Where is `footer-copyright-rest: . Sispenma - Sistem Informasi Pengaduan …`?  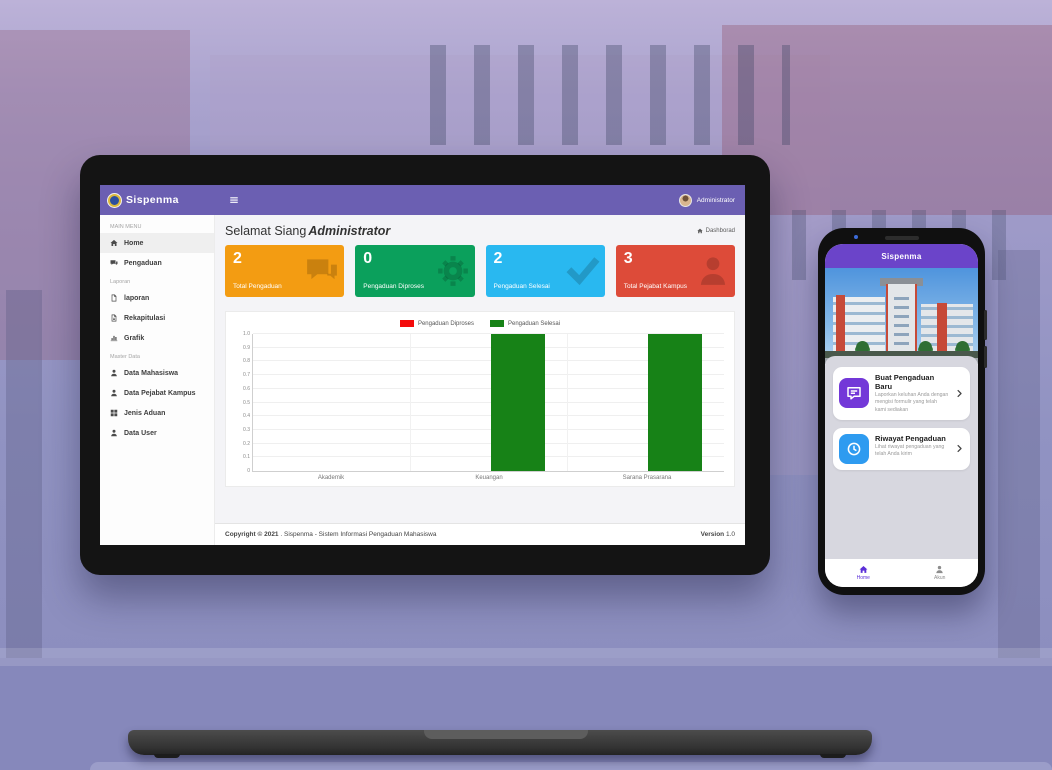 footer-copyright-rest: . Sispenma - Sistem Informasi Pengaduan … is located at coordinates (357, 534).